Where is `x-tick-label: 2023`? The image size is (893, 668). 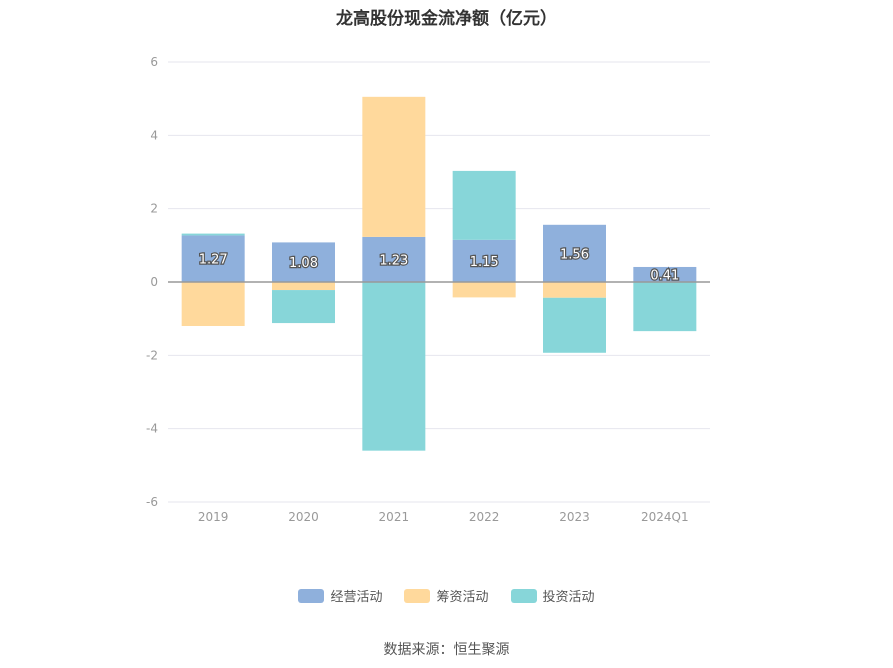 x-tick-label: 2023 is located at coordinates (574, 517).